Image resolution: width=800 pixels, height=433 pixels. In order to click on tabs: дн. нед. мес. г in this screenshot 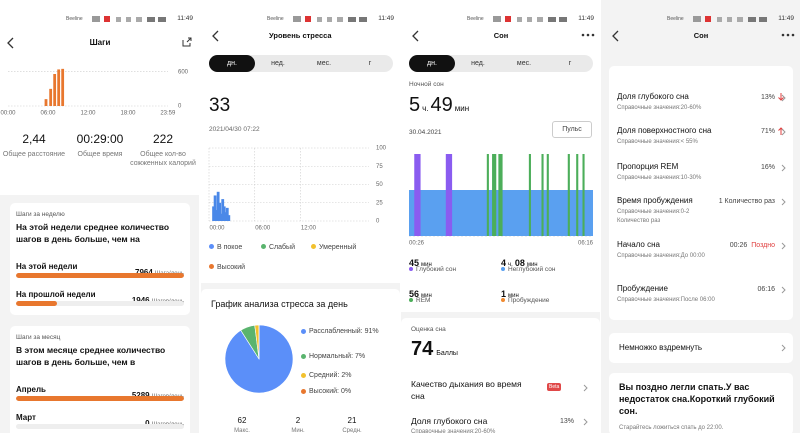, I will do `click(301, 63)`.